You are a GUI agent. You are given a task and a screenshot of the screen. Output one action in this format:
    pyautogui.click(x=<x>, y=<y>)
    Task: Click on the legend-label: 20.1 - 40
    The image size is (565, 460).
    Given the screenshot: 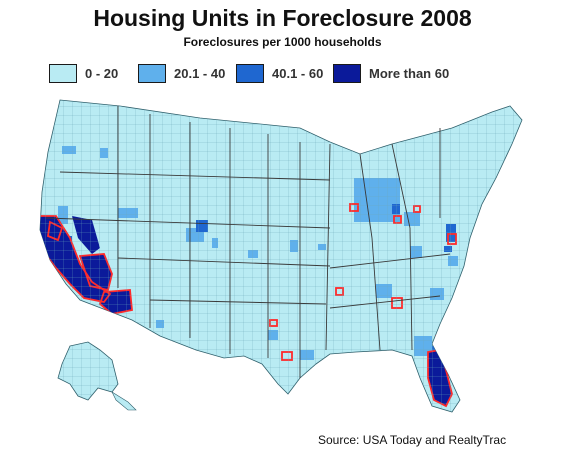 What is the action you would take?
    pyautogui.click(x=200, y=73)
    